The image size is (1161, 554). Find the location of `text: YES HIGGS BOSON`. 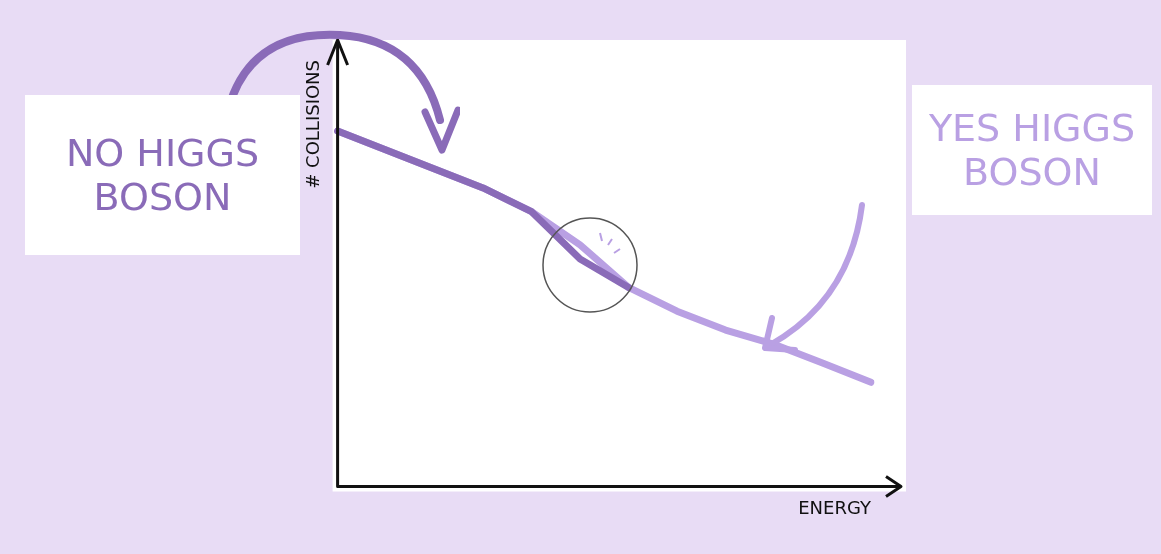

text: YES HIGGS BOSON is located at coordinates (1032, 150).